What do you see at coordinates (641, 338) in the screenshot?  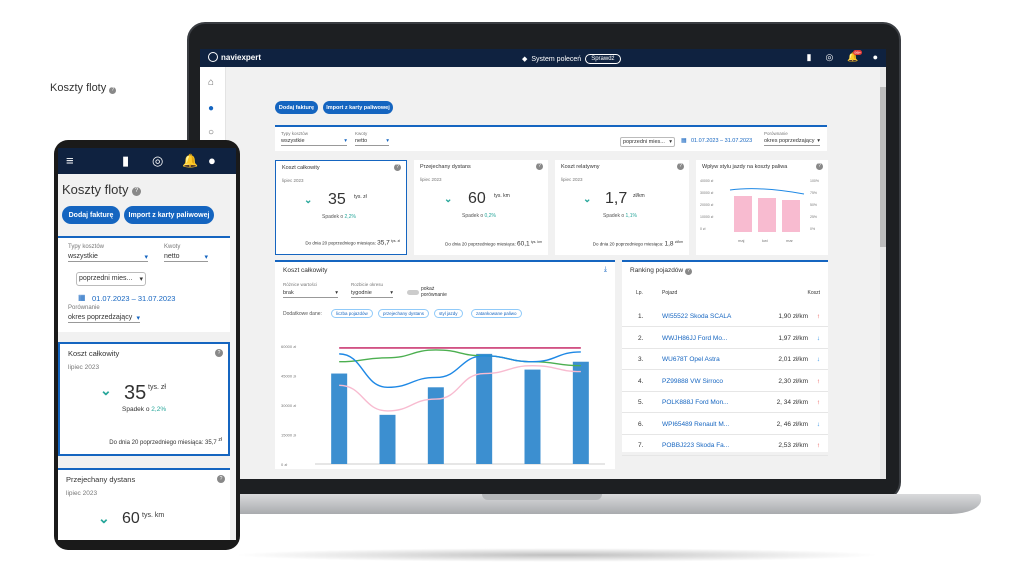 I see `rank-lp: 2.` at bounding box center [641, 338].